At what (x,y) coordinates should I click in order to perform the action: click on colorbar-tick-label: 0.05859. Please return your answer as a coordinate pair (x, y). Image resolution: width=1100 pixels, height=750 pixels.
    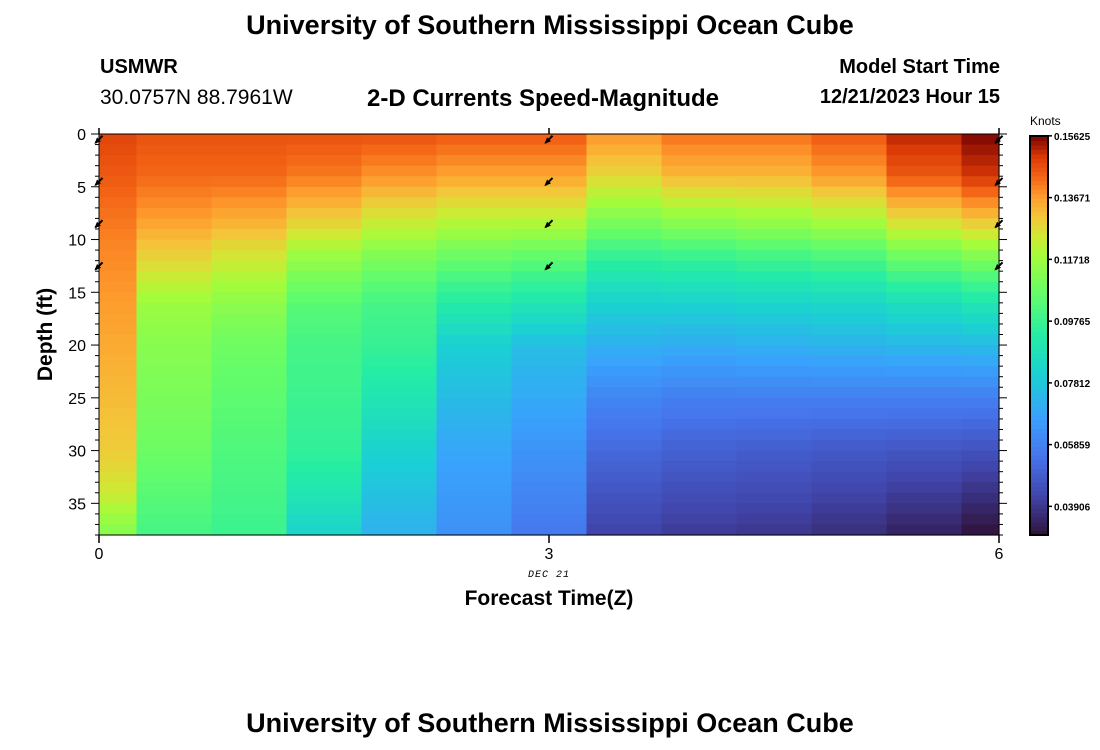
    Looking at the image, I should click on (1072, 446).